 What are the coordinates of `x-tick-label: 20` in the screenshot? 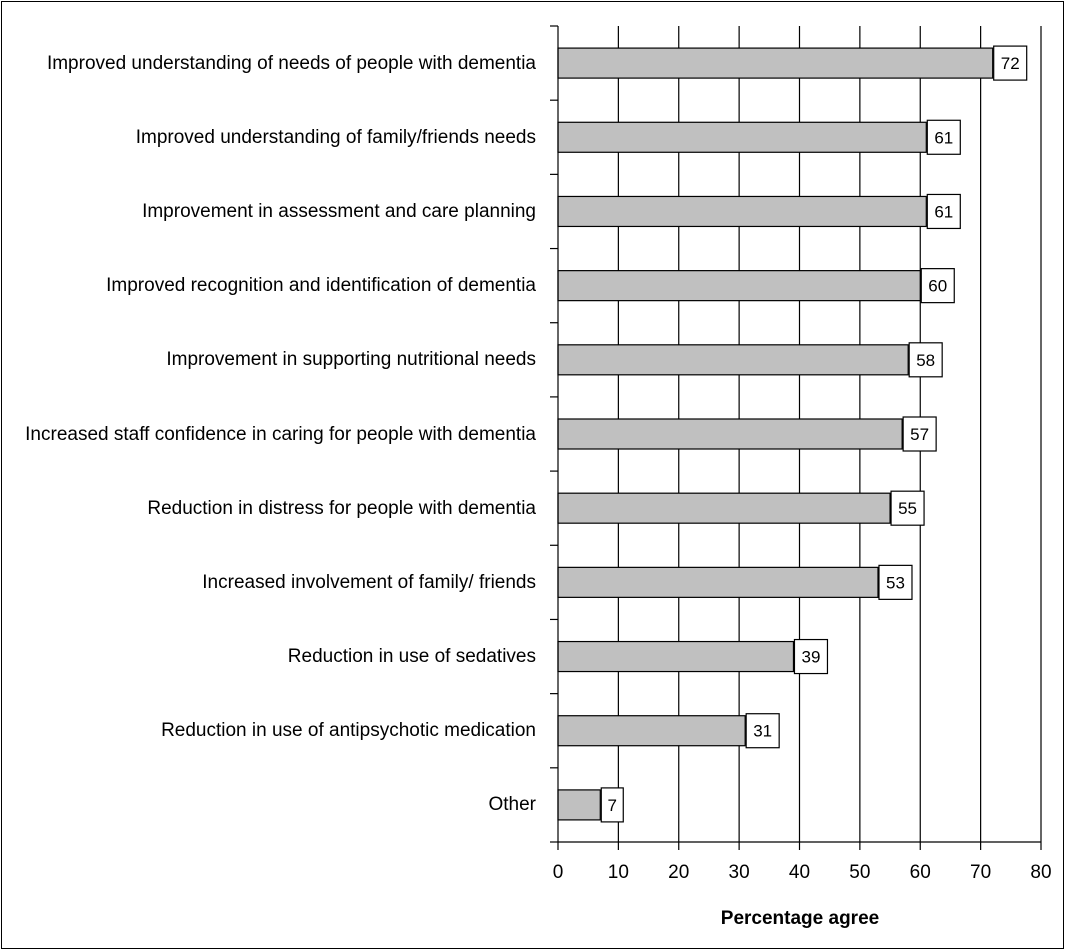 It's located at (678, 872).